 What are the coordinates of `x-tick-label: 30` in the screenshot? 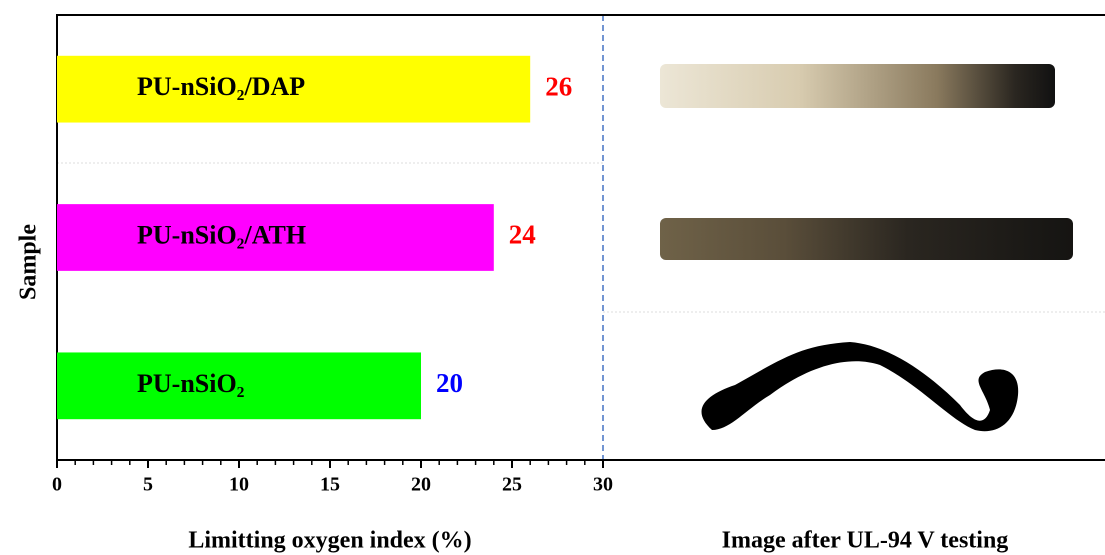 It's located at (603, 485).